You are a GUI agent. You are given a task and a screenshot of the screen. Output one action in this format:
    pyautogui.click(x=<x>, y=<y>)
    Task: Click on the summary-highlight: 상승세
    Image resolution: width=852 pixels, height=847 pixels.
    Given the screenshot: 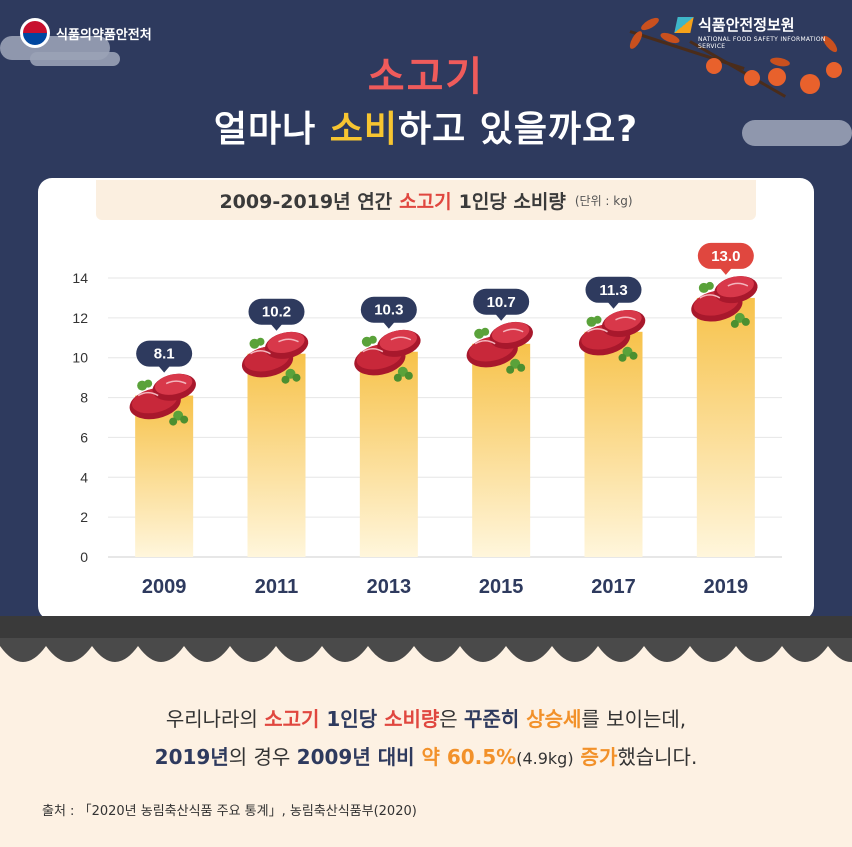 What is the action you would take?
    pyautogui.click(x=550, y=719)
    